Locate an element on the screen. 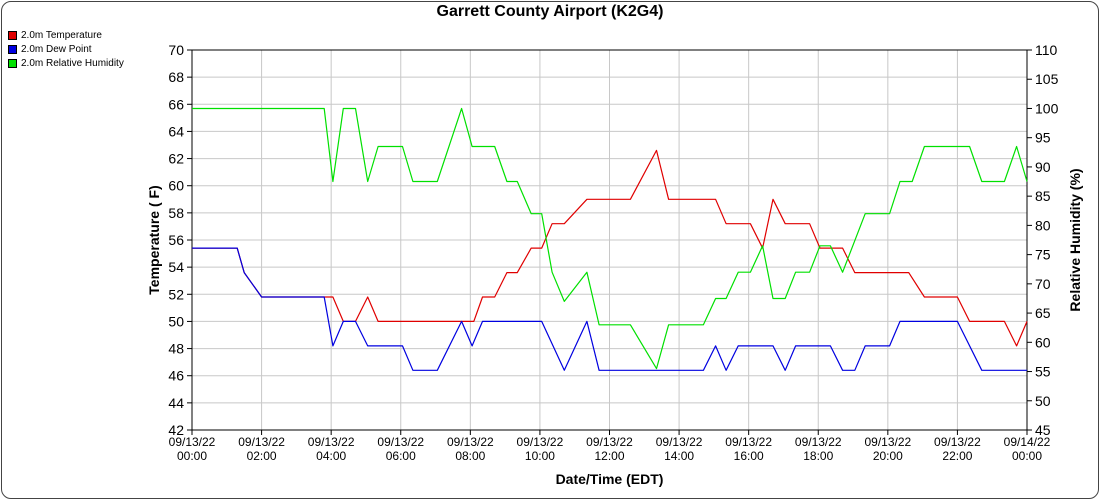  x-tick-label-time: 06:00 is located at coordinates (401, 456).